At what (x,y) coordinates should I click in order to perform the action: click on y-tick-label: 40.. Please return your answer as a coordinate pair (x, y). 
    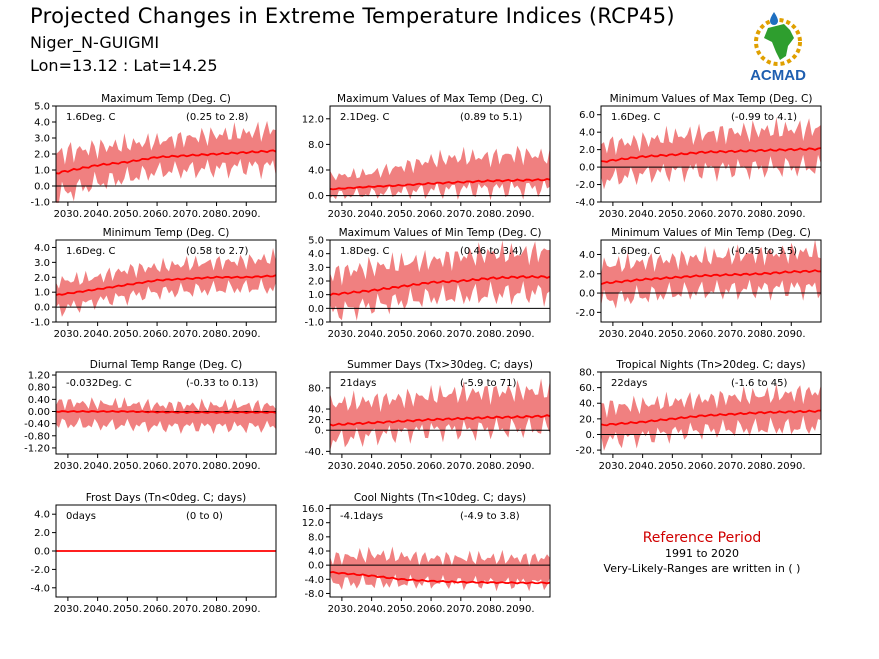
    Looking at the image, I should click on (316, 410).